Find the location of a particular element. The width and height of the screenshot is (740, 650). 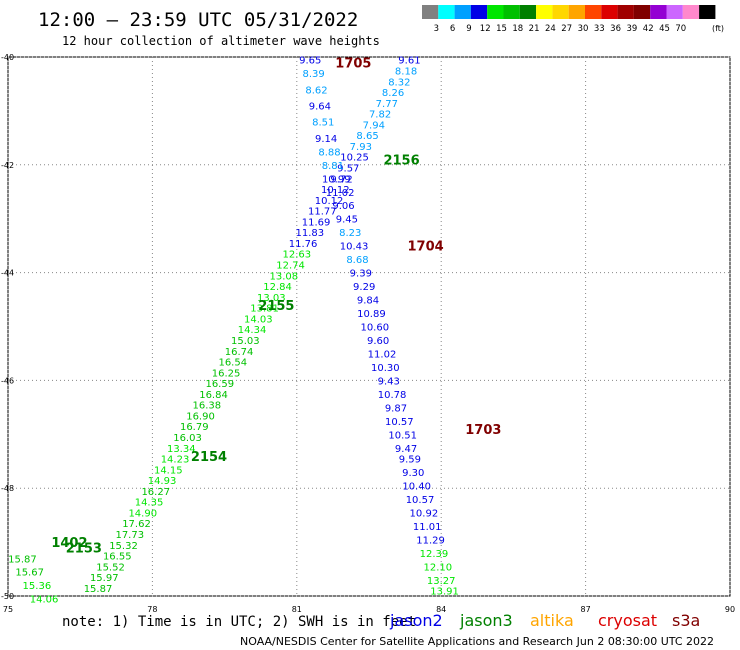

wave-height-label: 16.55 is located at coordinates (117, 557).